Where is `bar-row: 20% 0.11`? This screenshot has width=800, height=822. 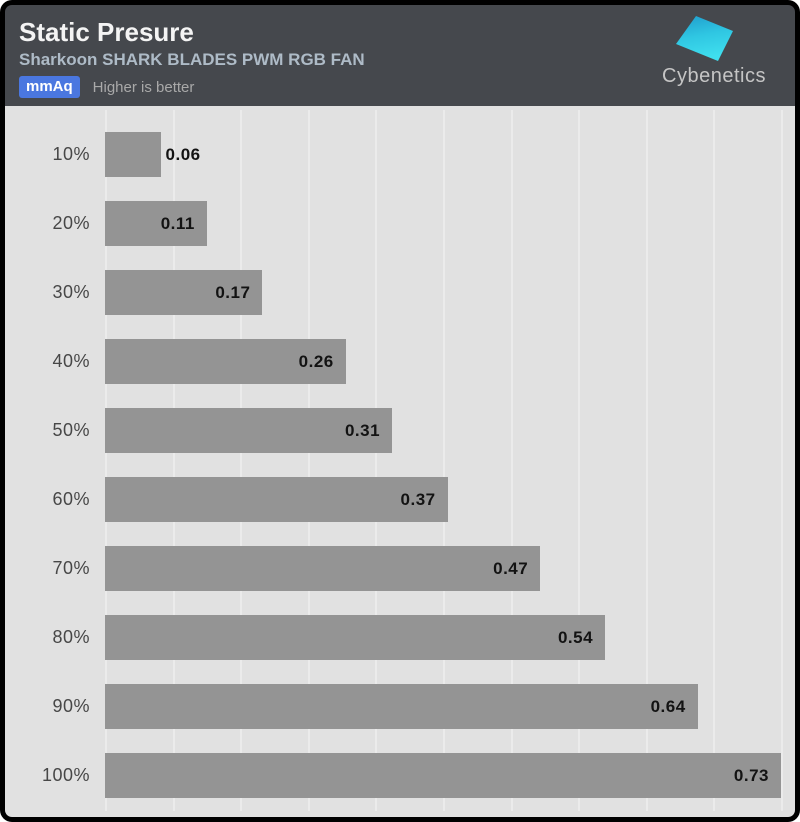
bar-row: 20% 0.11 is located at coordinates (400, 223).